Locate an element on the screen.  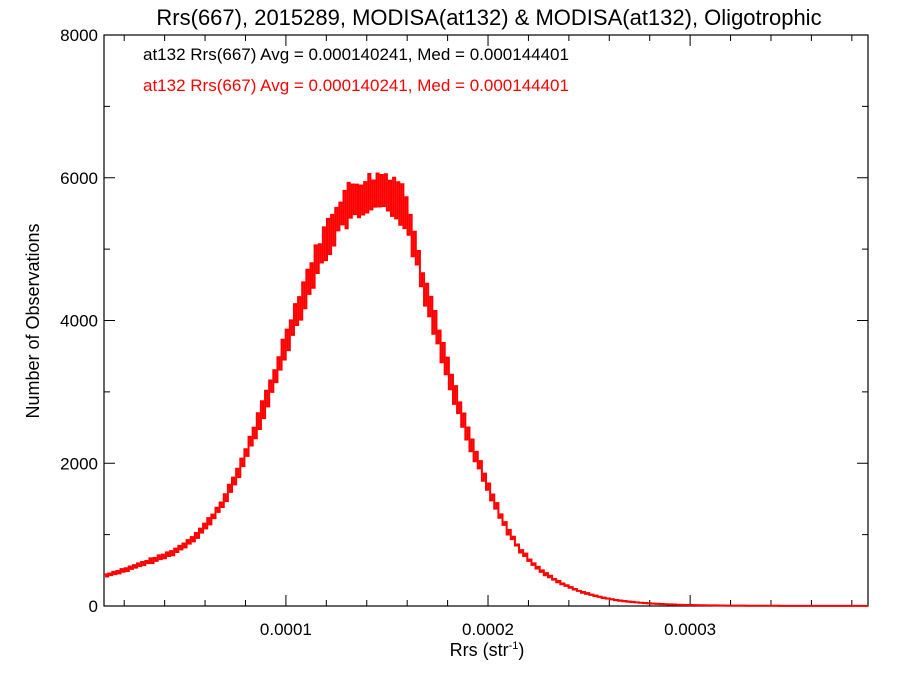
x-tick-label: 0.0003 is located at coordinates (690, 629).